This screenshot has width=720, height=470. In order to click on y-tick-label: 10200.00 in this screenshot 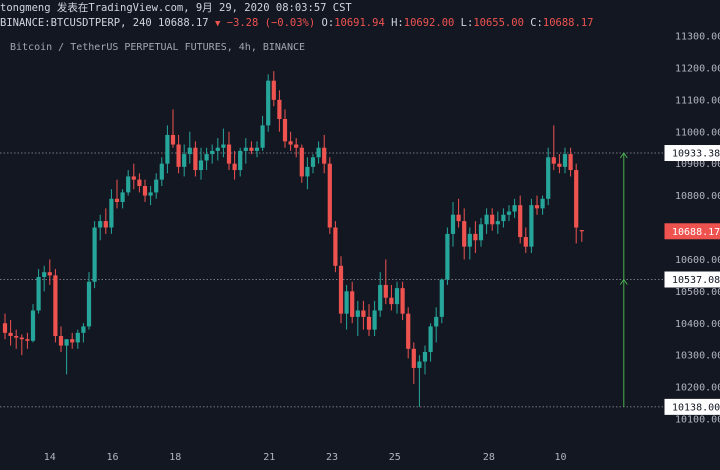, I will do `click(697, 388)`.